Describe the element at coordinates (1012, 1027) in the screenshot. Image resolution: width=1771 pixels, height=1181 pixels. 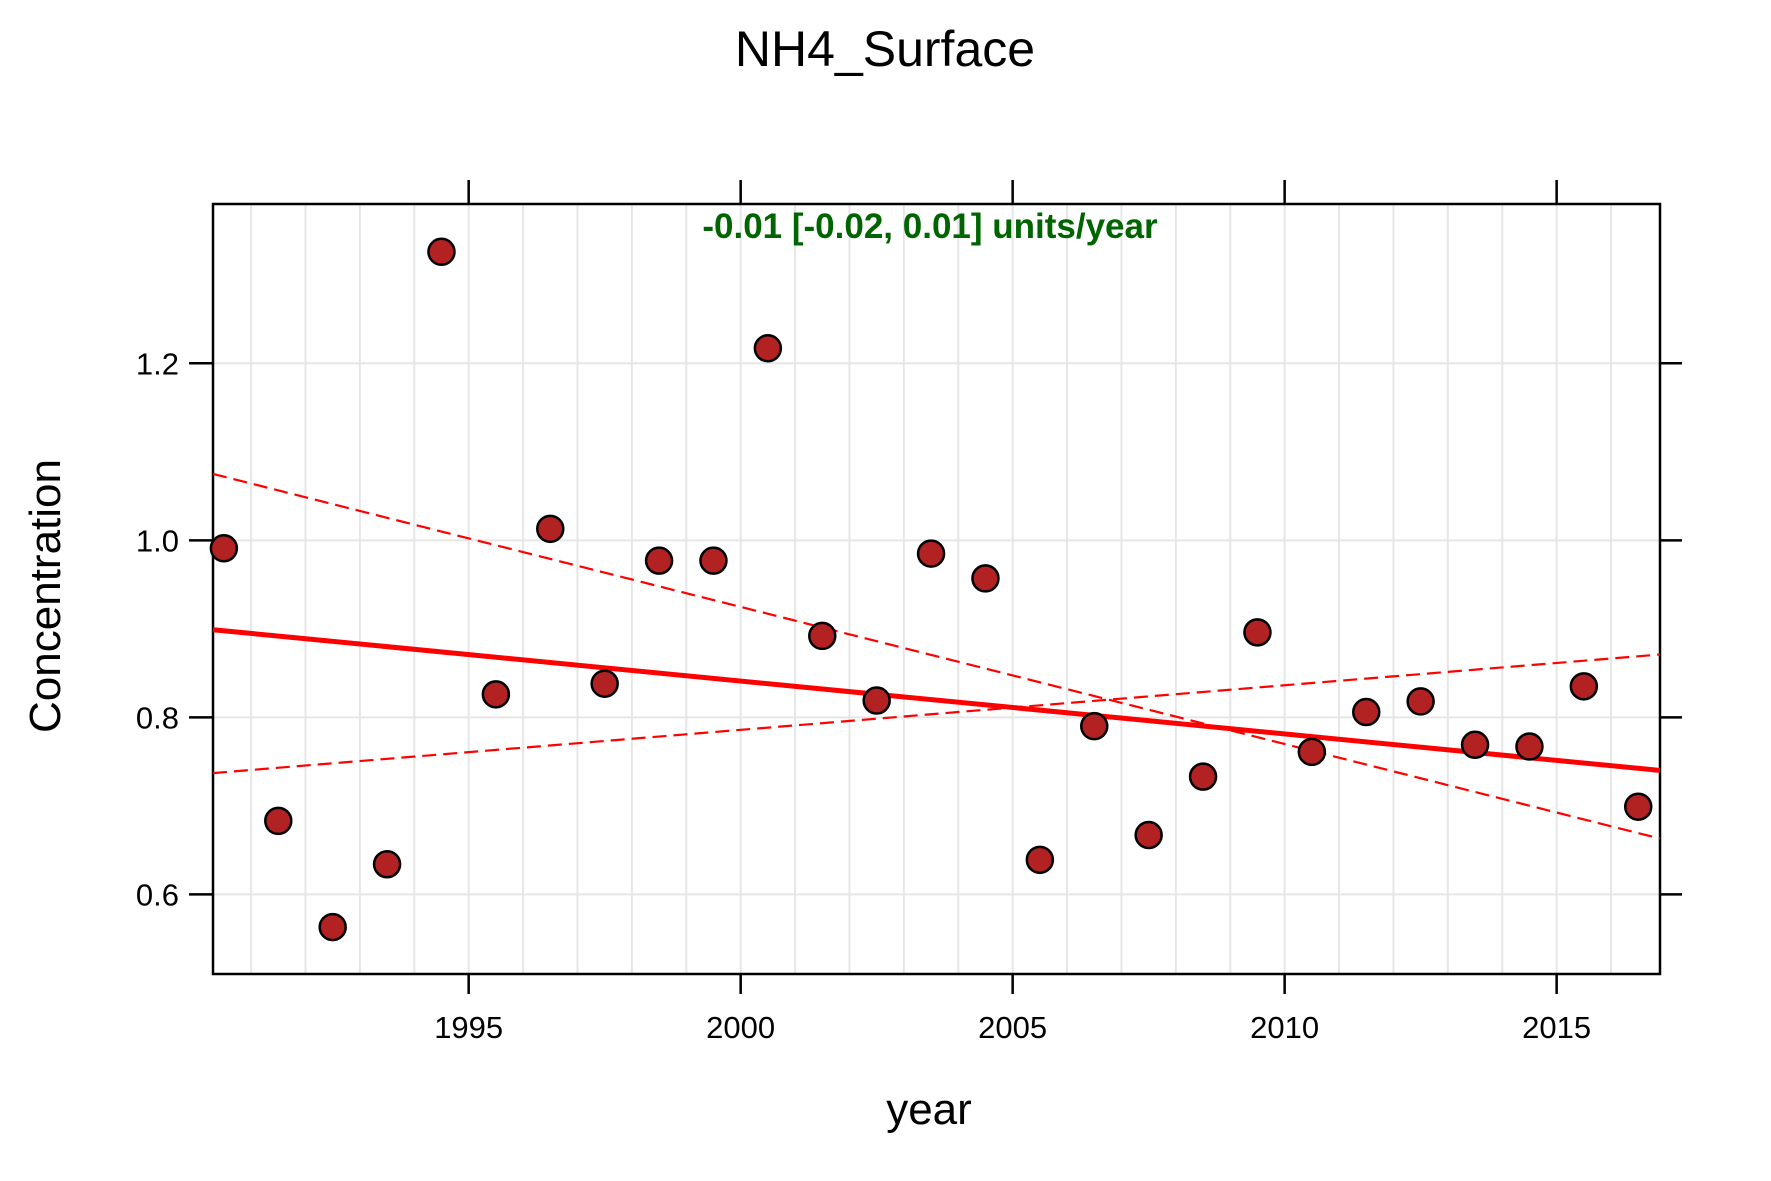
I see `x-tick-label: 2005` at that location.